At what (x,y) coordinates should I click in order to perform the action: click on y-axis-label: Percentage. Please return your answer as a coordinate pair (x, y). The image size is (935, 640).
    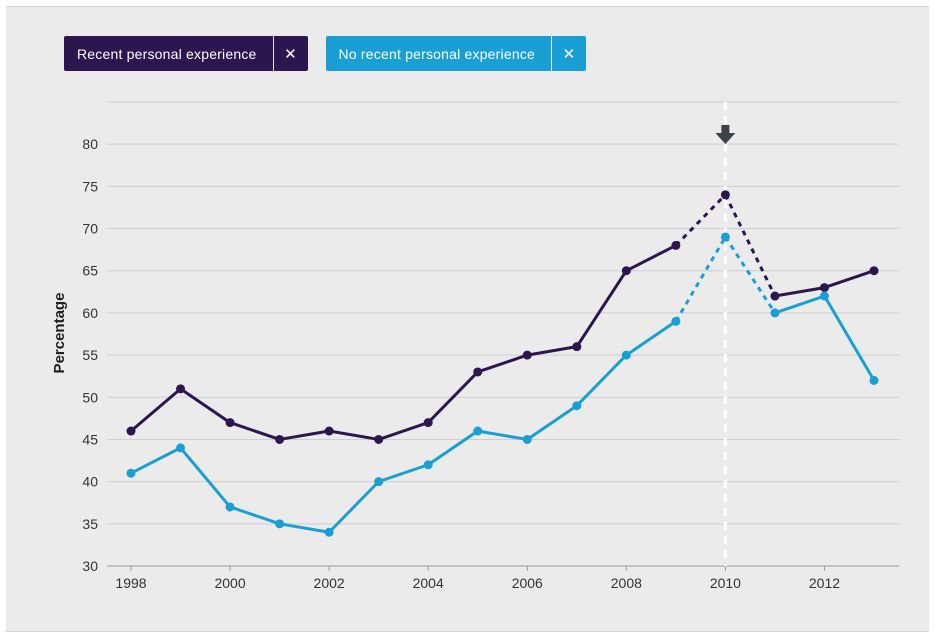
    Looking at the image, I should click on (59, 333).